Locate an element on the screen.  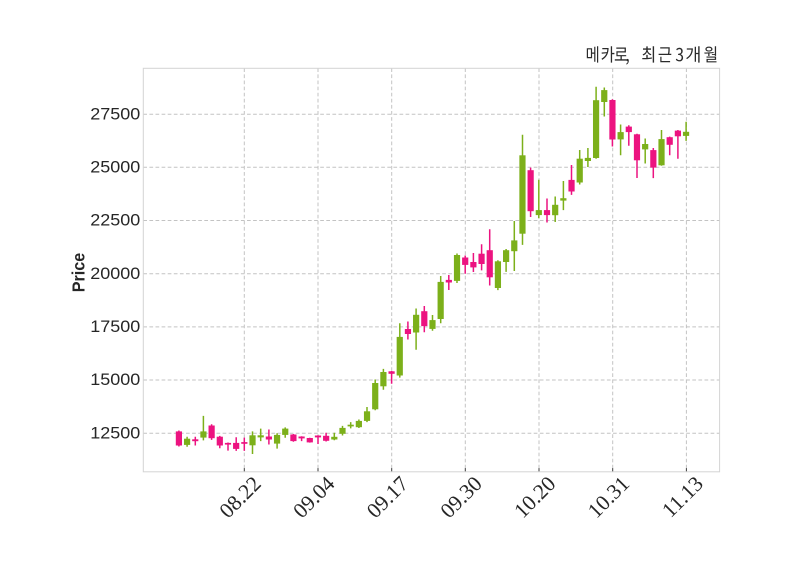
svg-text: 22500 is located at coordinates (115, 220).